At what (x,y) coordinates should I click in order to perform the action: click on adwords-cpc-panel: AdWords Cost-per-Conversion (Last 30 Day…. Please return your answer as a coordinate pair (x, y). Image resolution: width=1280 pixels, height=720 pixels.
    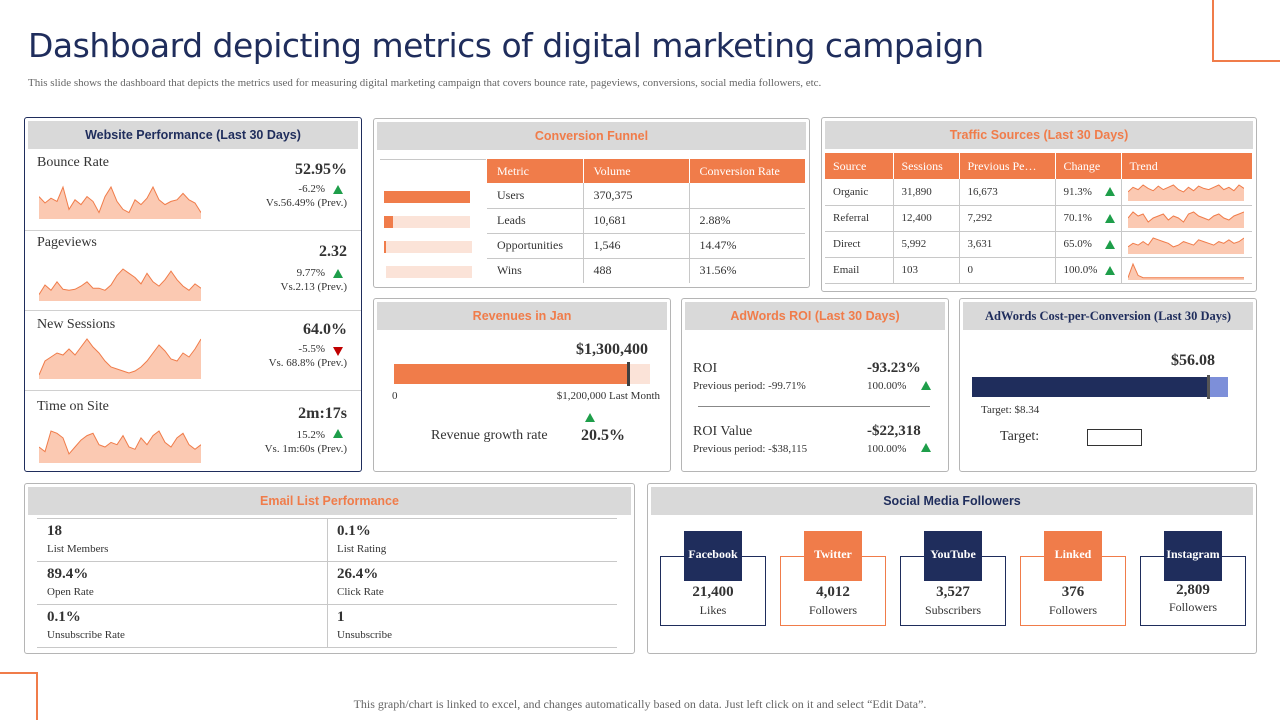
    Looking at the image, I should click on (1108, 385).